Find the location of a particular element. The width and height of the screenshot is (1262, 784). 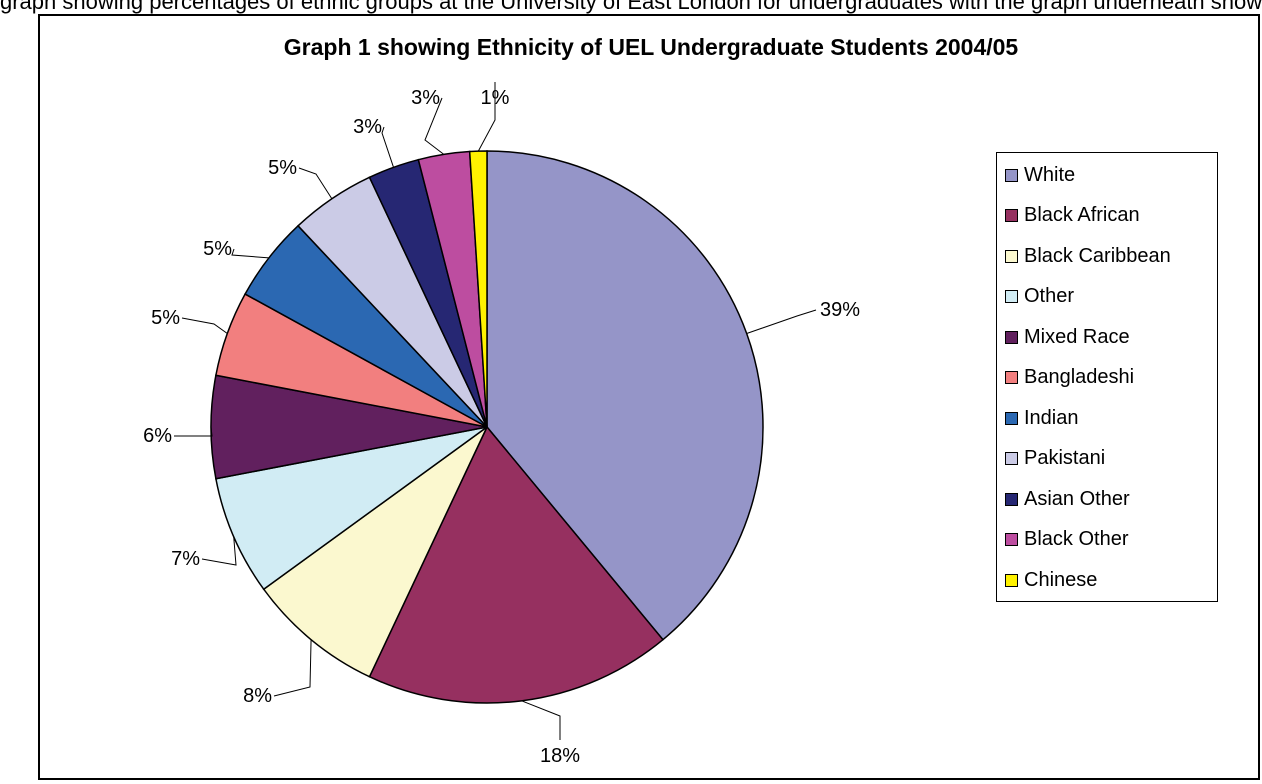

leader-line-mixed-race is located at coordinates (193, 431).